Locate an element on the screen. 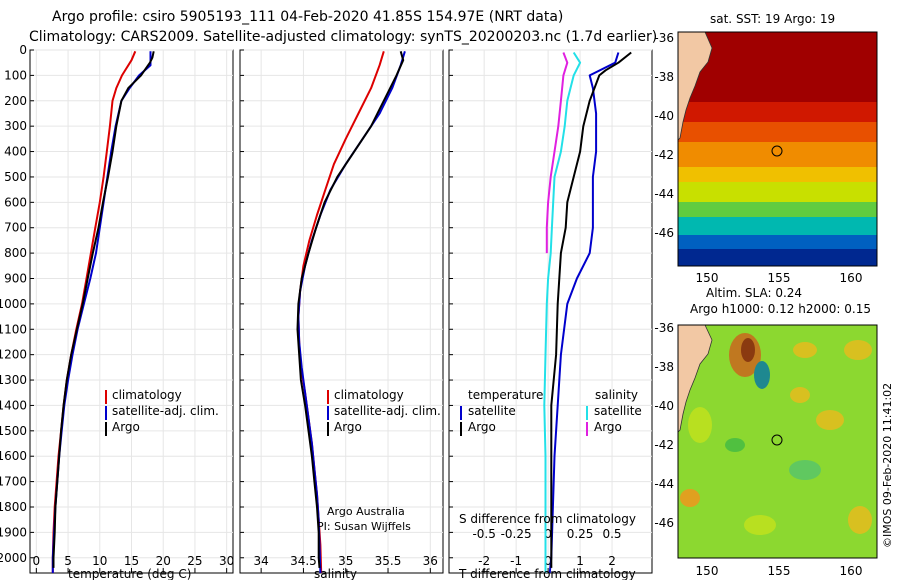  sst-map-frame is located at coordinates (777, 149).